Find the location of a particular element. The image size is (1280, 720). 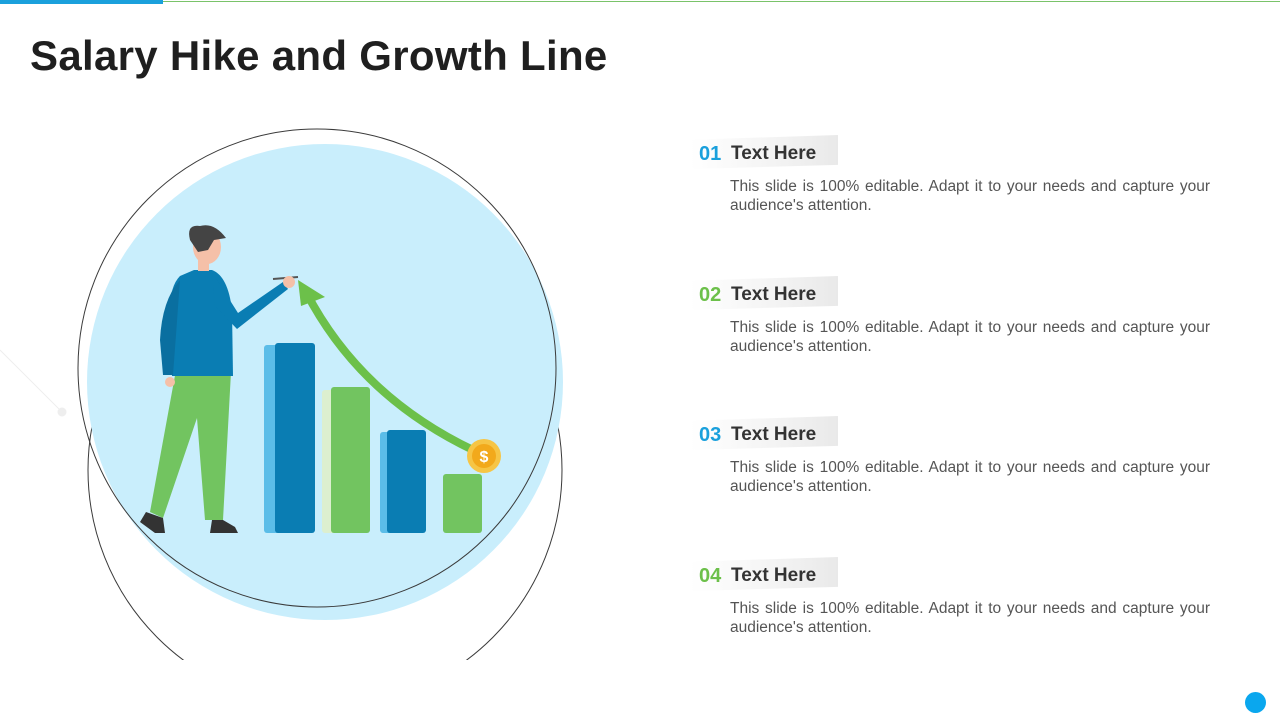

item-number: 03 is located at coordinates (710, 435).